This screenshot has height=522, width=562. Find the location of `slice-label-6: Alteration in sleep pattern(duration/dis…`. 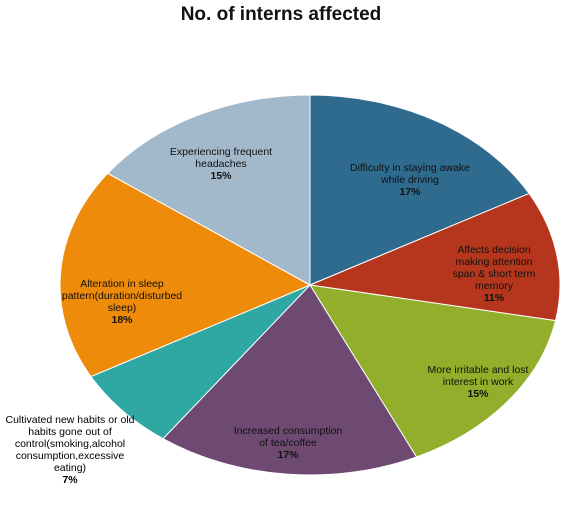

slice-label-6: Alteration in sleep pattern(duration/dis… is located at coordinates (122, 302).